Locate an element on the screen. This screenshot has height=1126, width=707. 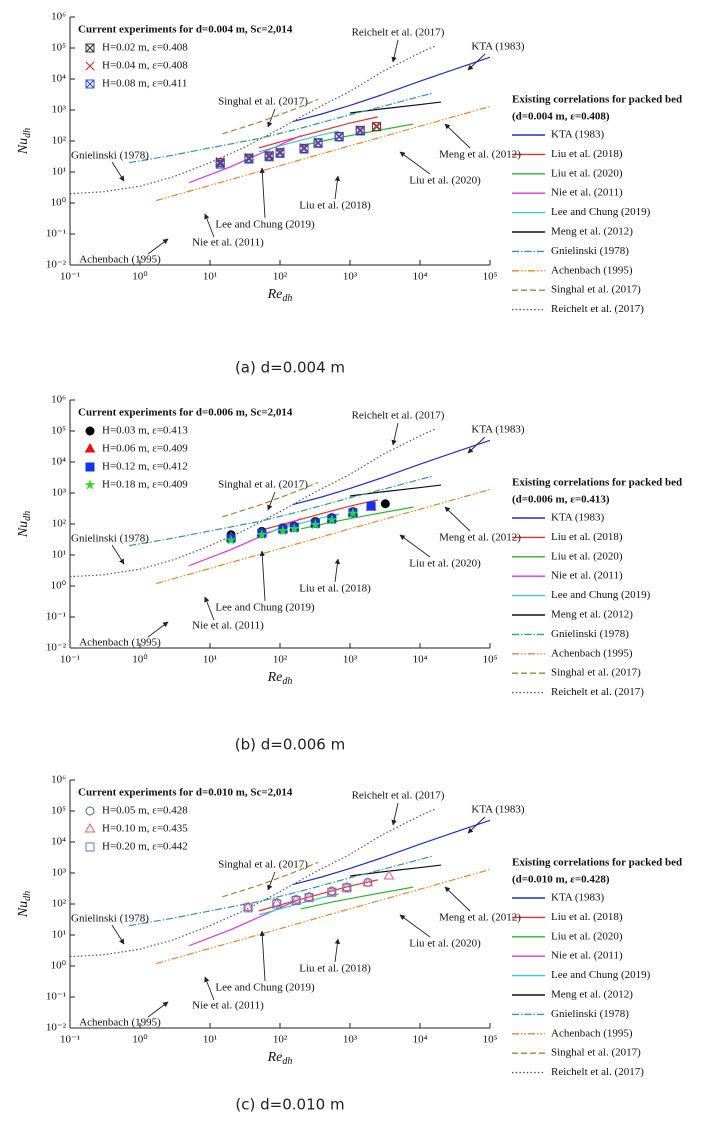
annotation: Liu et al. (2020) is located at coordinates (445, 944).